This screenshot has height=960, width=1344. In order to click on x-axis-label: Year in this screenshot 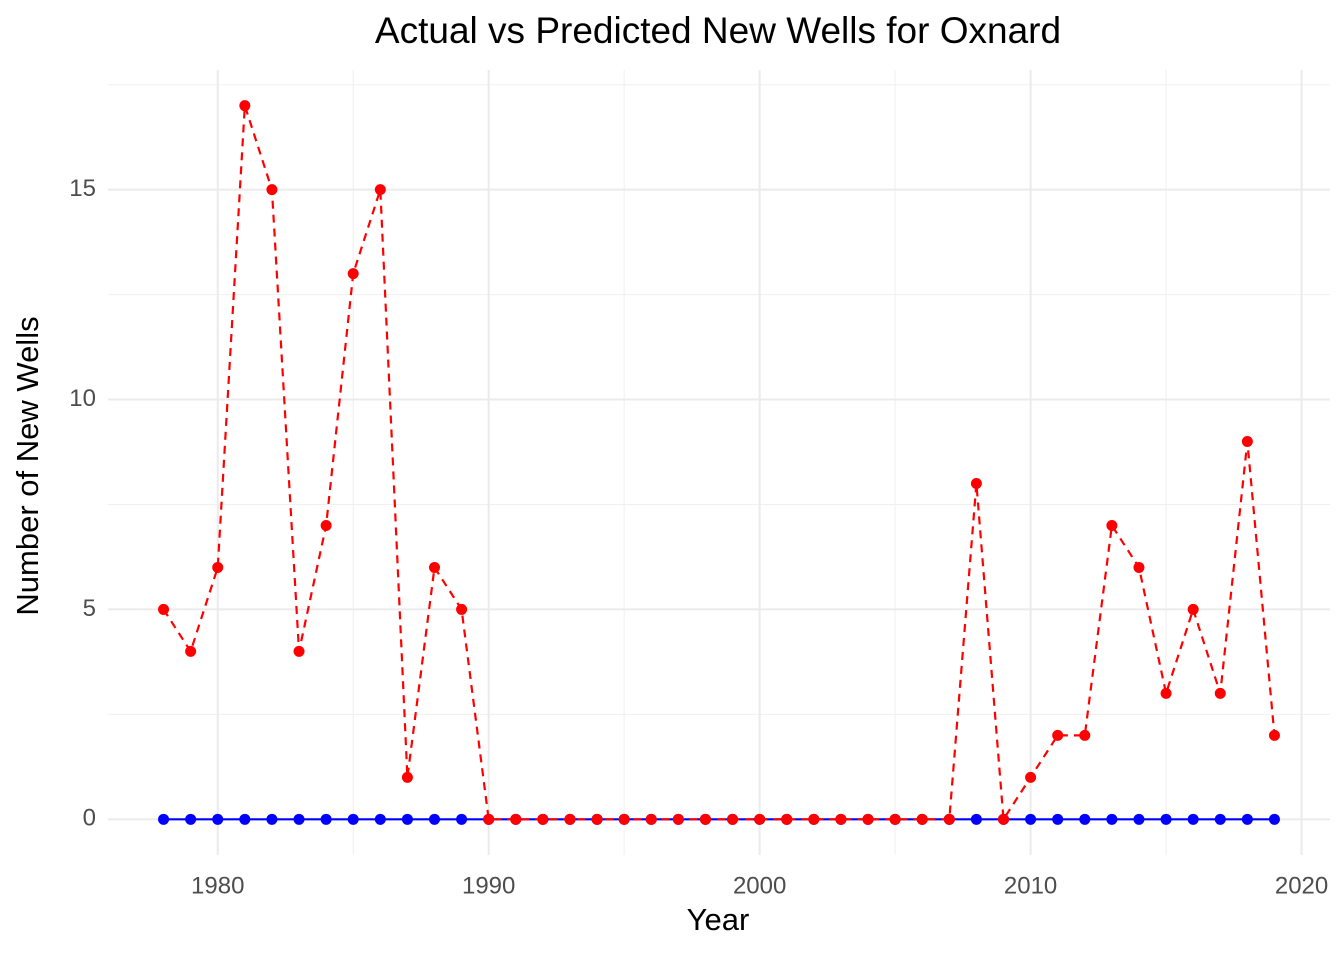, I will do `click(718, 919)`.